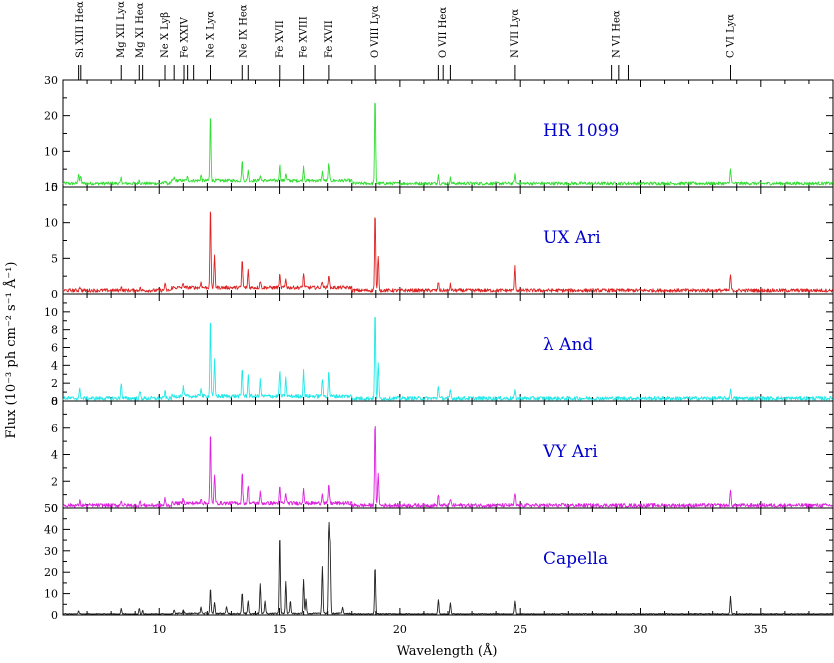 Image resolution: width=834 pixels, height=663 pixels. I want to click on line-id-label: Mg XI Heα, so click(140, 30).